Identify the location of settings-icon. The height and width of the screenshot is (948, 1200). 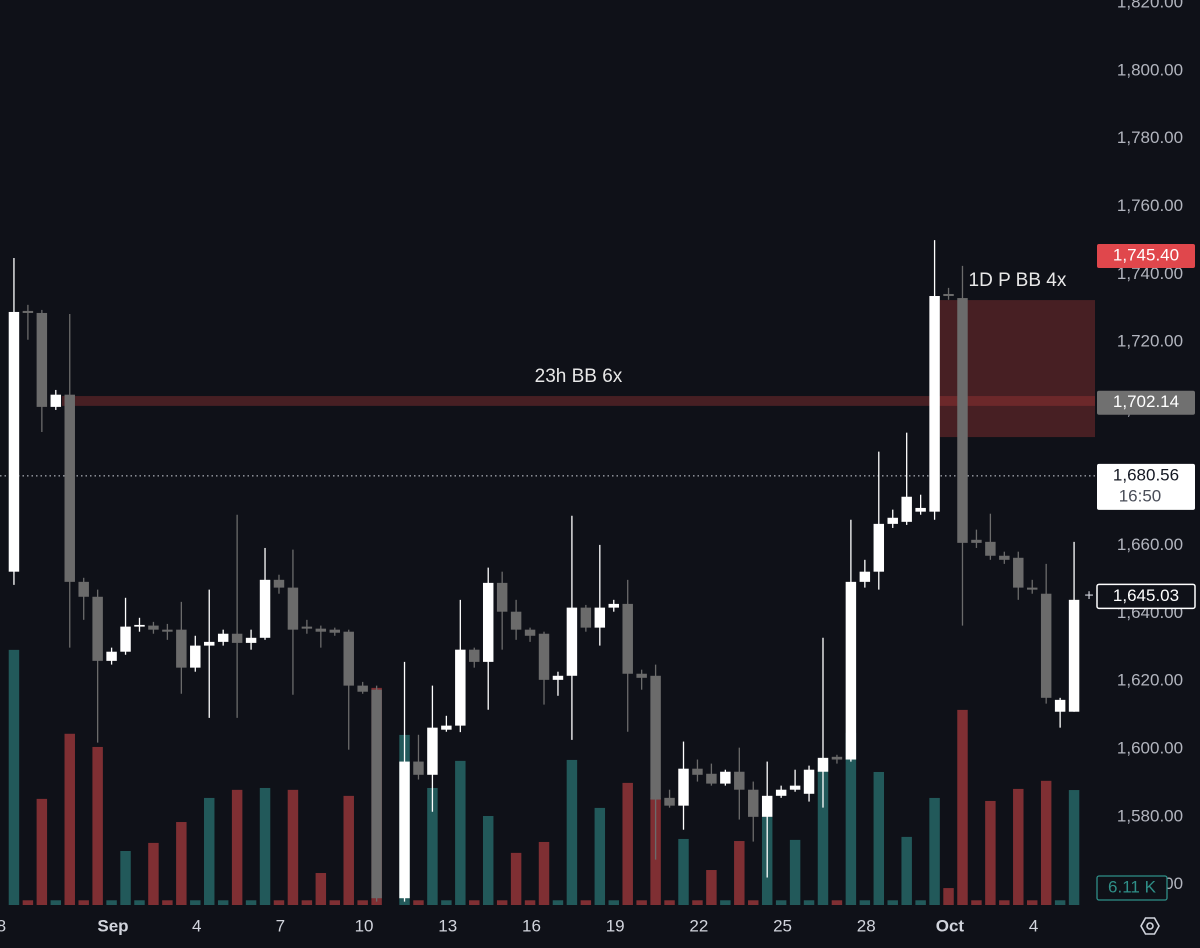
(1150, 926).